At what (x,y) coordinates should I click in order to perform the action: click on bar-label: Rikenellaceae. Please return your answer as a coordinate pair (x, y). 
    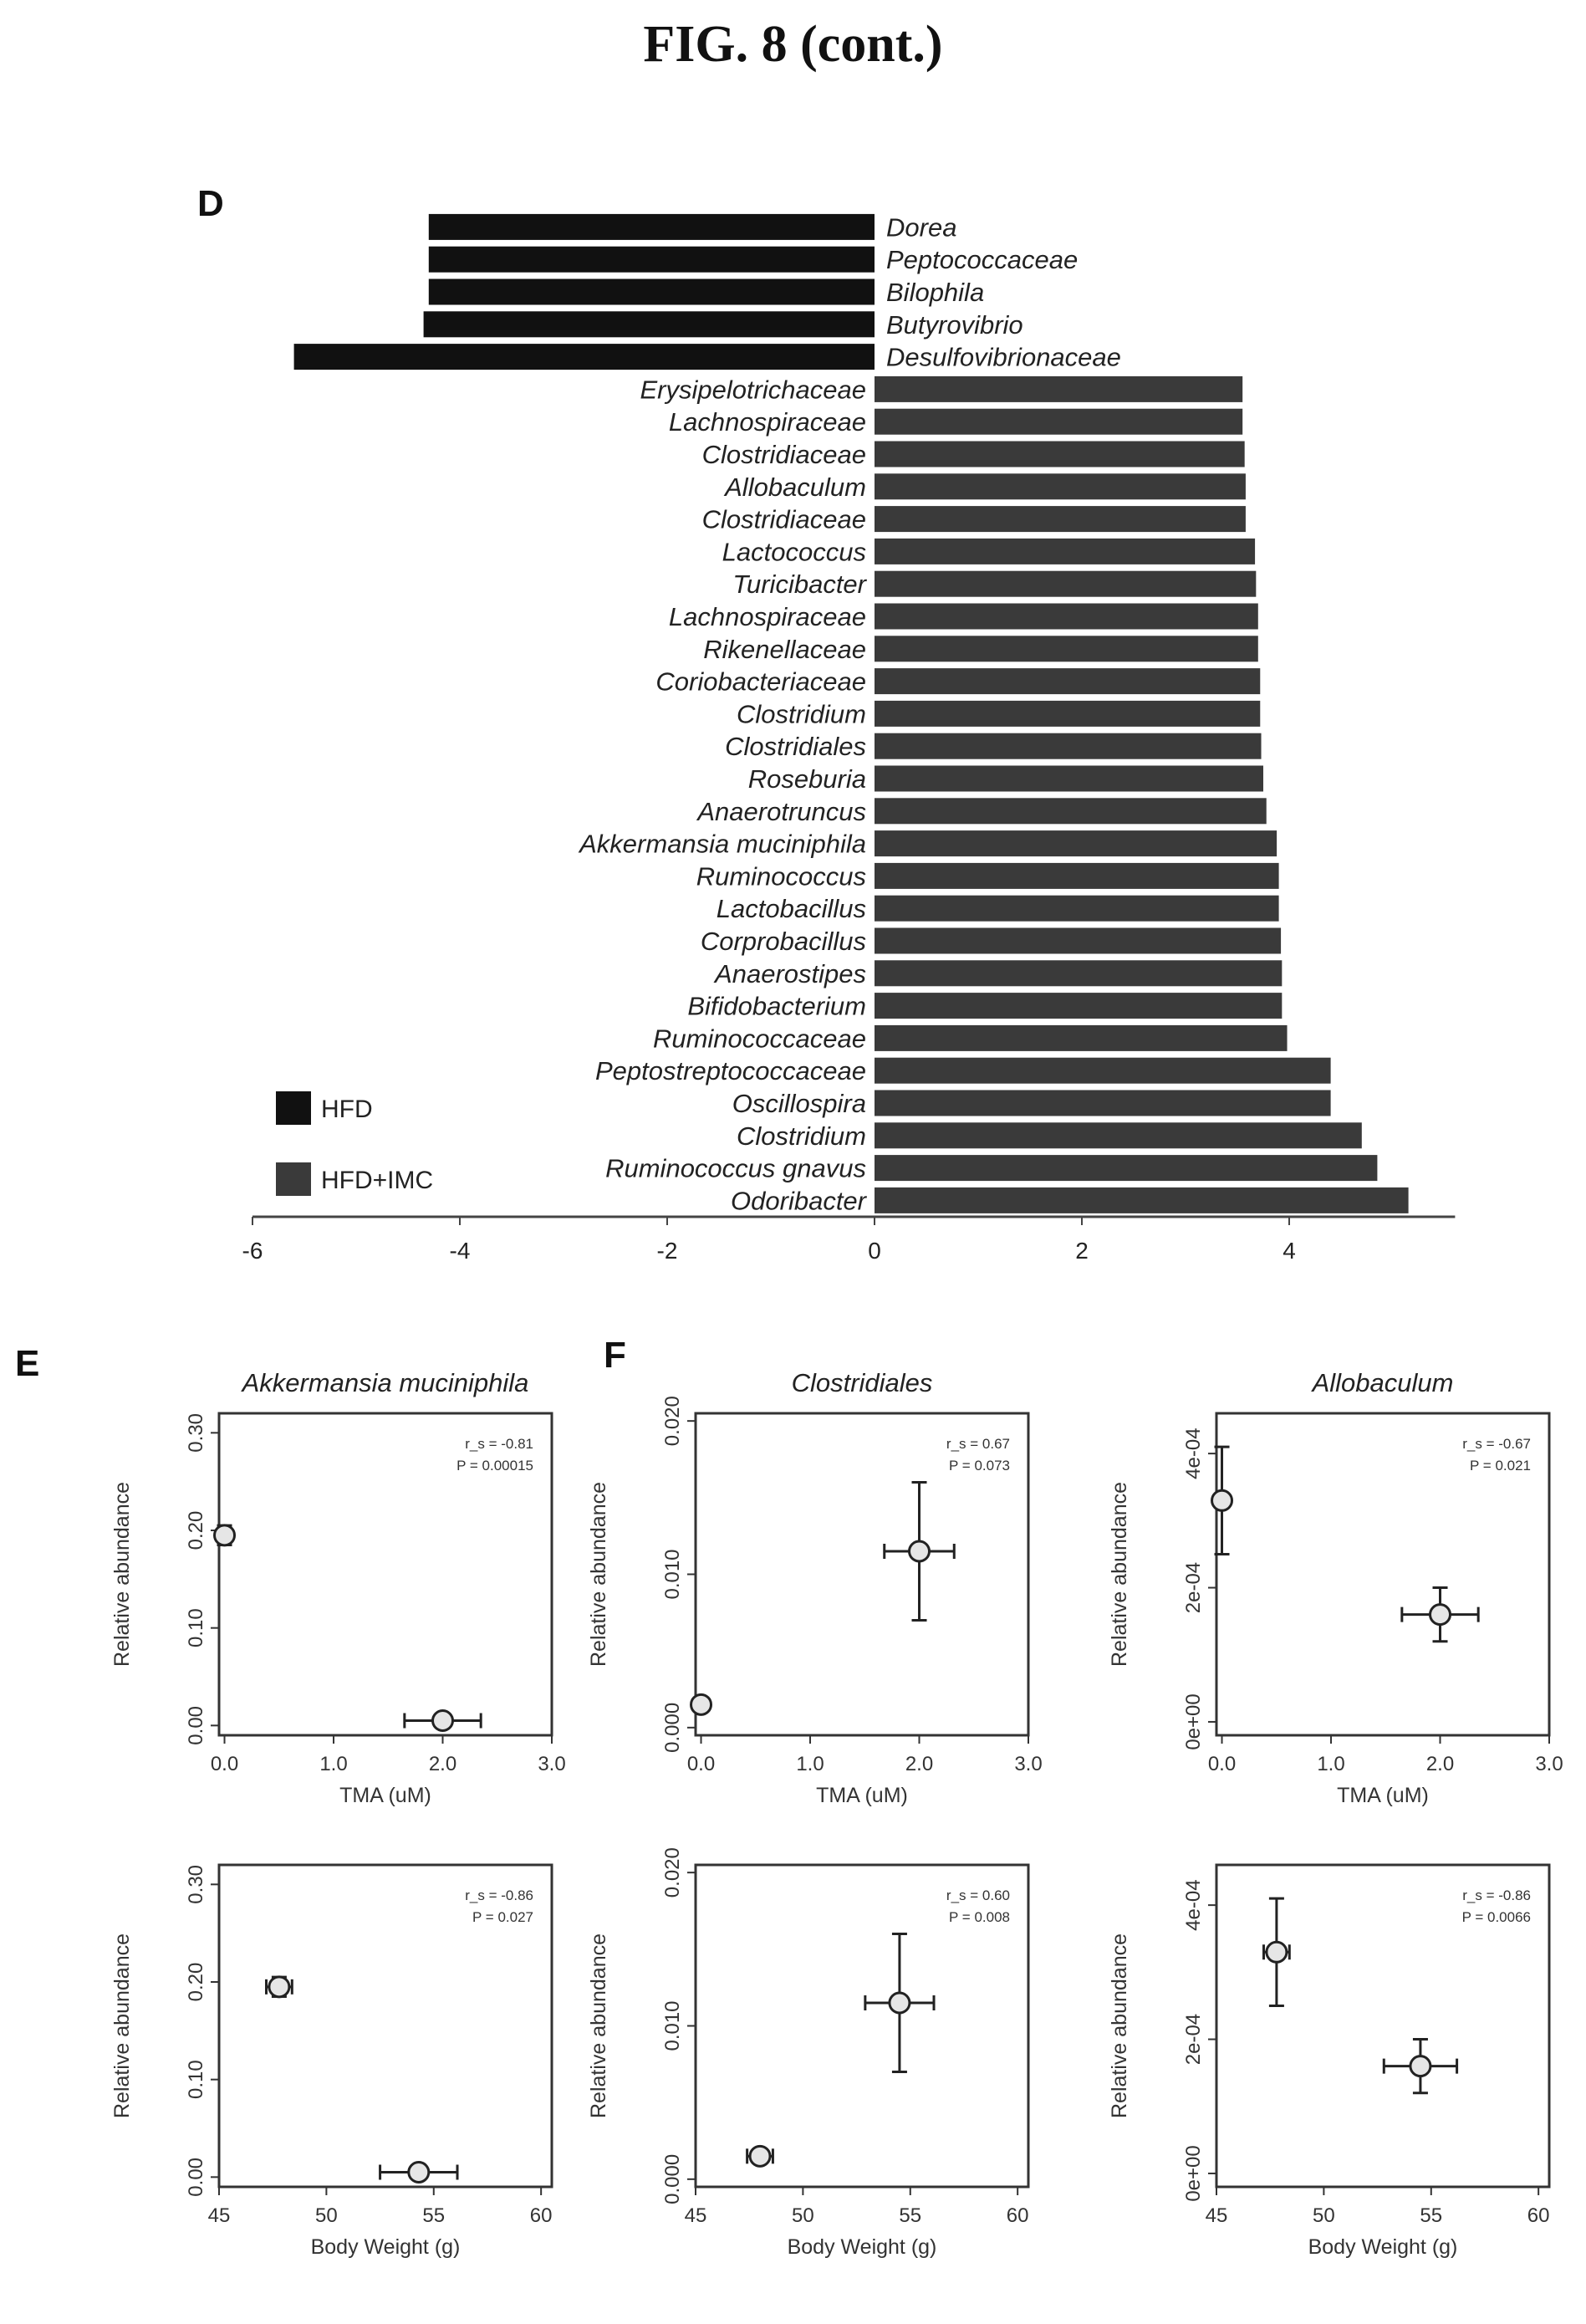
    Looking at the image, I should click on (785, 649).